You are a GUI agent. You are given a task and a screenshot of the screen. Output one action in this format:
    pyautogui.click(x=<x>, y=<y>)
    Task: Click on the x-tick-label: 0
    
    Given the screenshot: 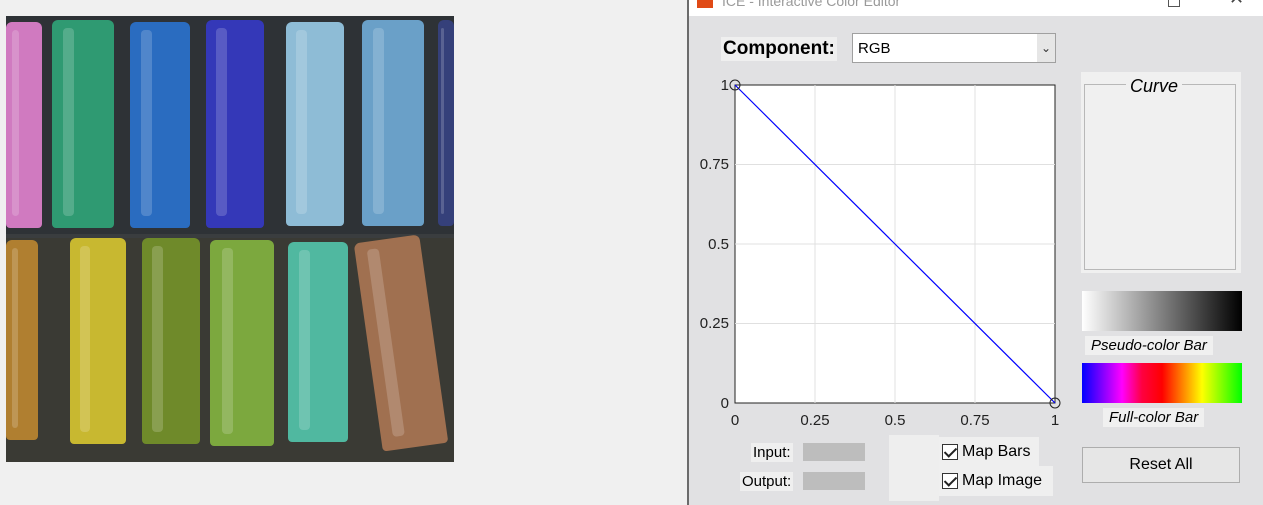 What is the action you would take?
    pyautogui.click(x=735, y=420)
    